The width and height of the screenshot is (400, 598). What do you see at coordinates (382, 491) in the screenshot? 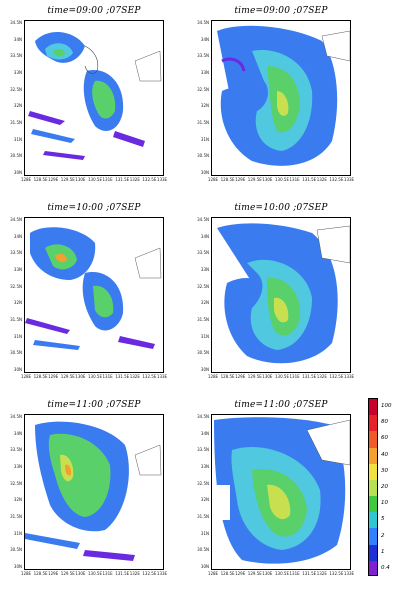
I see `colorbar: 100 80 60 40 30 20 10 5 2 1 0.4` at bounding box center [382, 491].